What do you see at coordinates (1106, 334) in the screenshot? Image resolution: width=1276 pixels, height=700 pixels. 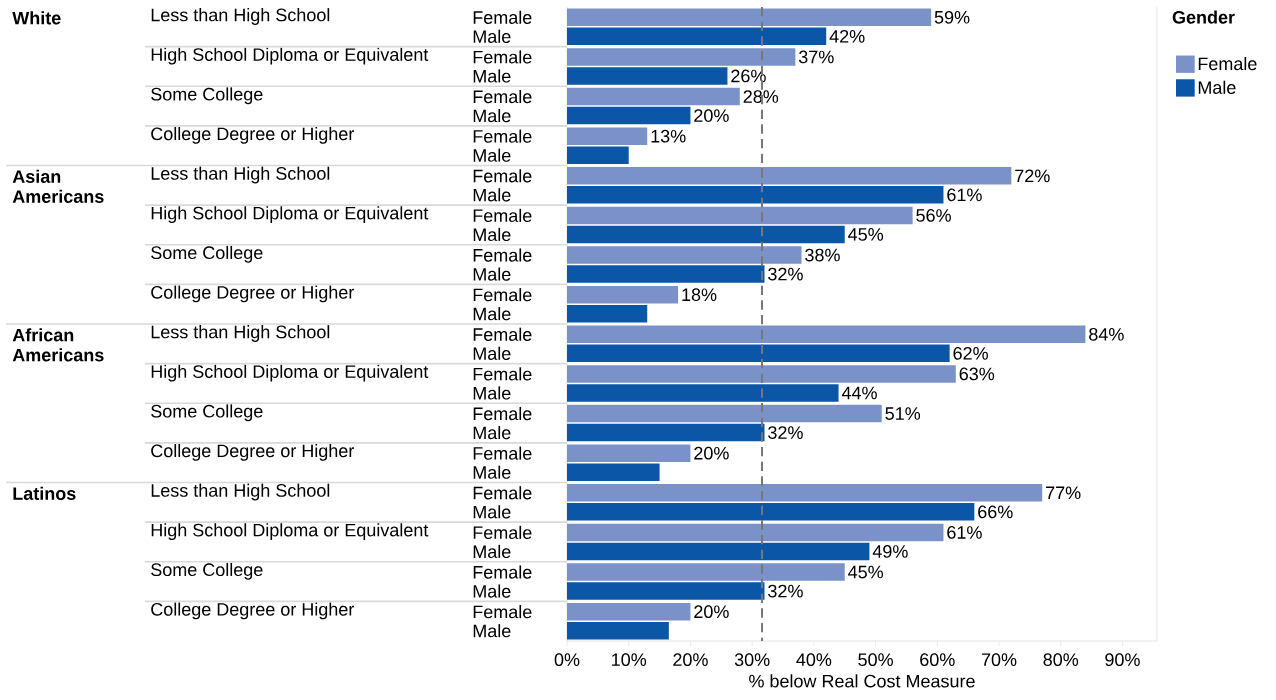 I see `data-label: 84%` at bounding box center [1106, 334].